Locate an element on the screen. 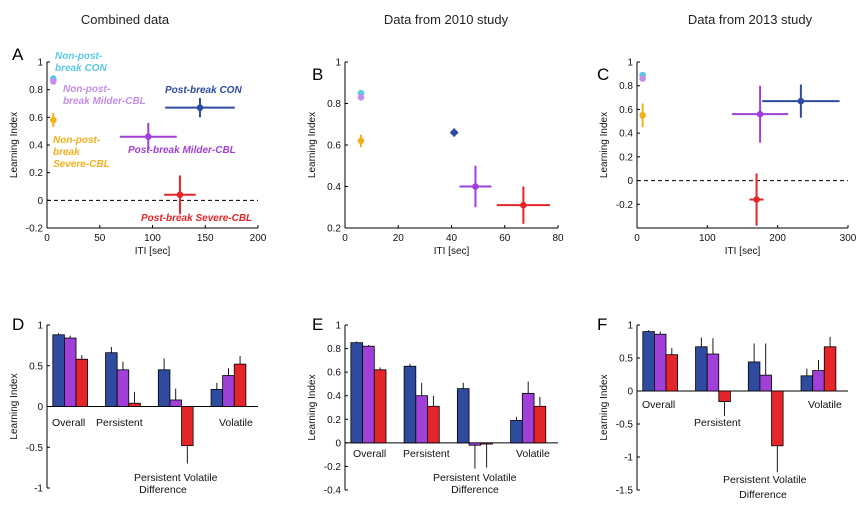  label-non-post-break-severe: Severe-CBL is located at coordinates (81, 164).